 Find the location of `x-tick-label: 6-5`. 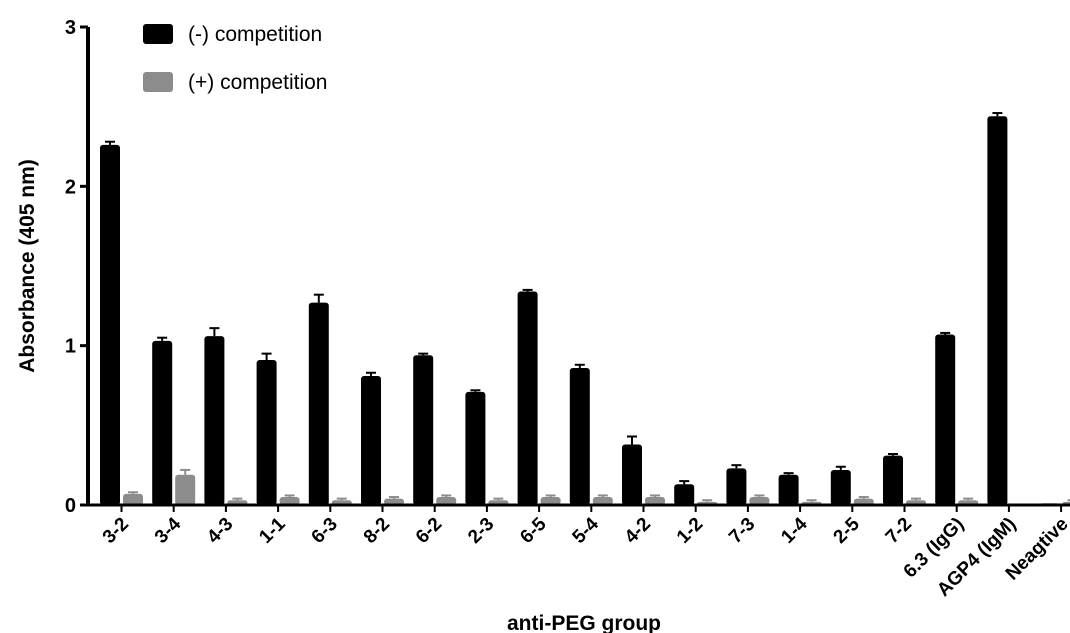

x-tick-label: 6-5 is located at coordinates (533, 530).